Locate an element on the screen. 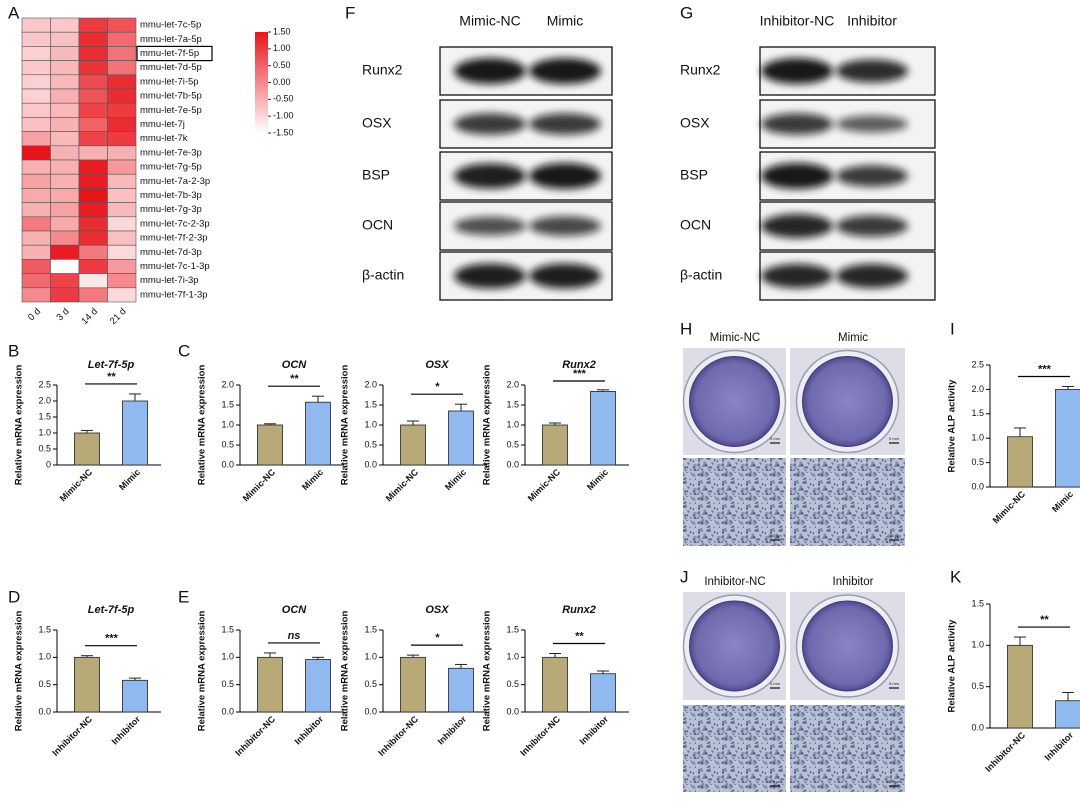 The height and width of the screenshot is (810, 1080). row-label: mmu-let-7c-5p is located at coordinates (170, 25).